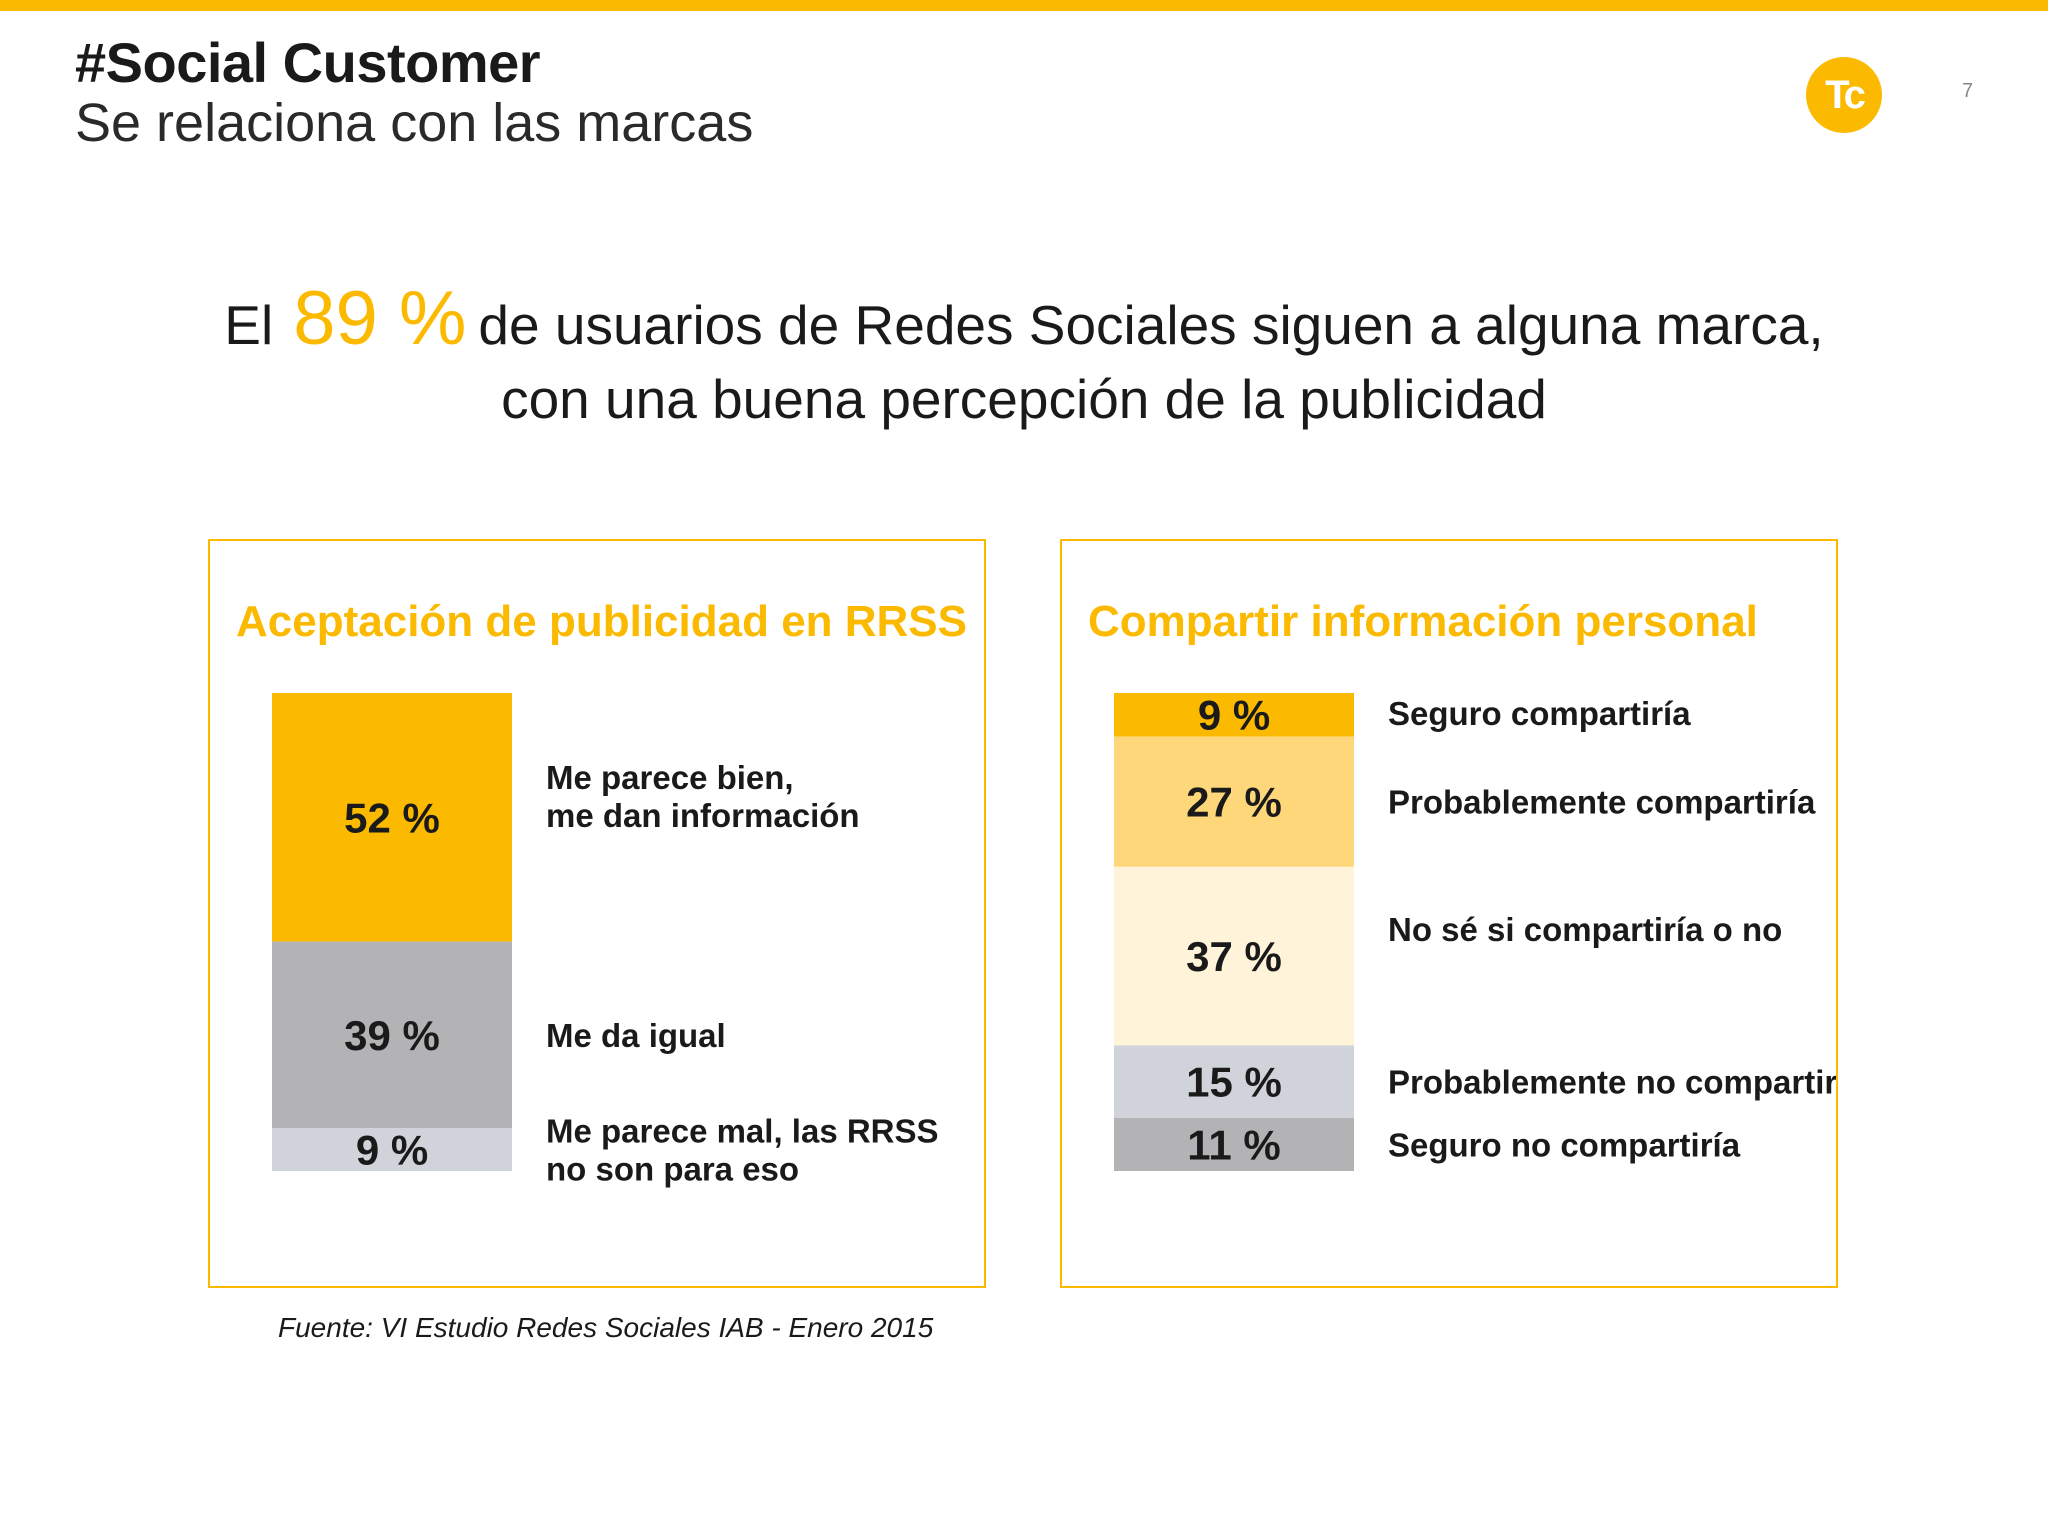  What do you see at coordinates (380, 318) in the screenshot?
I see `headline-highlight: 89 %` at bounding box center [380, 318].